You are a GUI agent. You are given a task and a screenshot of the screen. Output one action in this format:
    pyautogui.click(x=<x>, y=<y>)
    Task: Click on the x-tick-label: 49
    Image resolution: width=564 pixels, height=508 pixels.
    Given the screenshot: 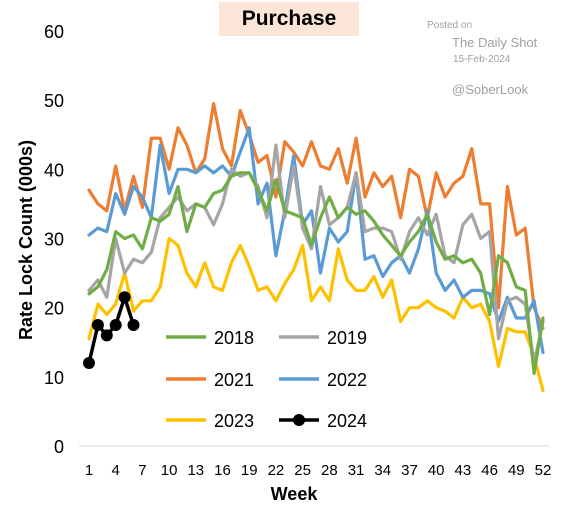 What is the action you would take?
    pyautogui.click(x=516, y=470)
    